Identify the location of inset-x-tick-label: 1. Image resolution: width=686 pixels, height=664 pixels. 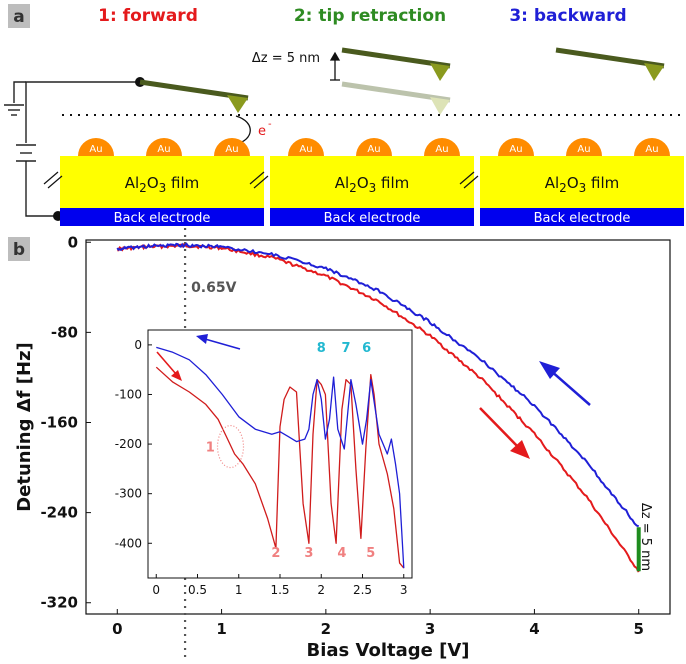
(239, 590).